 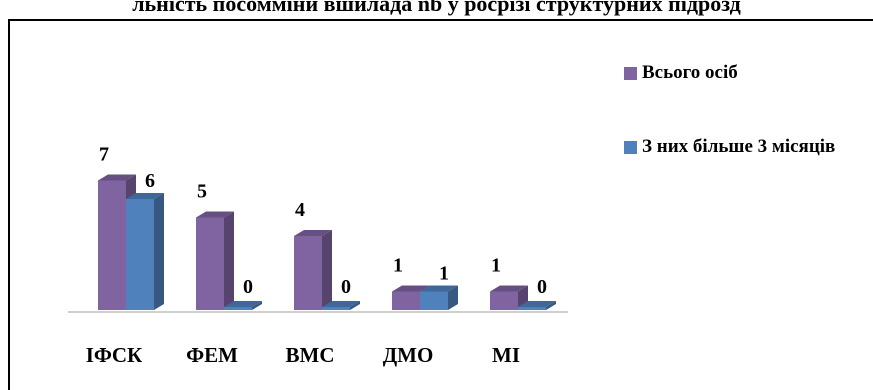 I want to click on data-label-over3m-3: 1, so click(x=444, y=274).